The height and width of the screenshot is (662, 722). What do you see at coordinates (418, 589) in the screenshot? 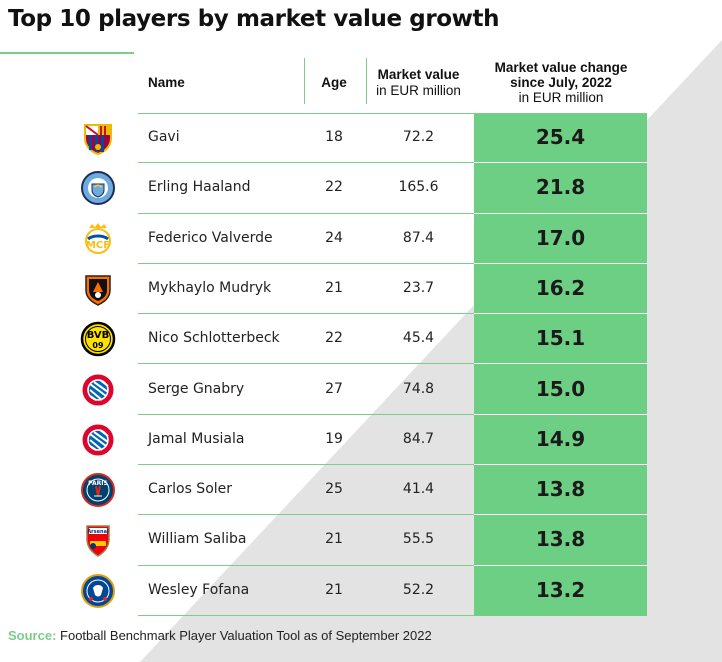
I see `player-market-value: 52.2` at bounding box center [418, 589].